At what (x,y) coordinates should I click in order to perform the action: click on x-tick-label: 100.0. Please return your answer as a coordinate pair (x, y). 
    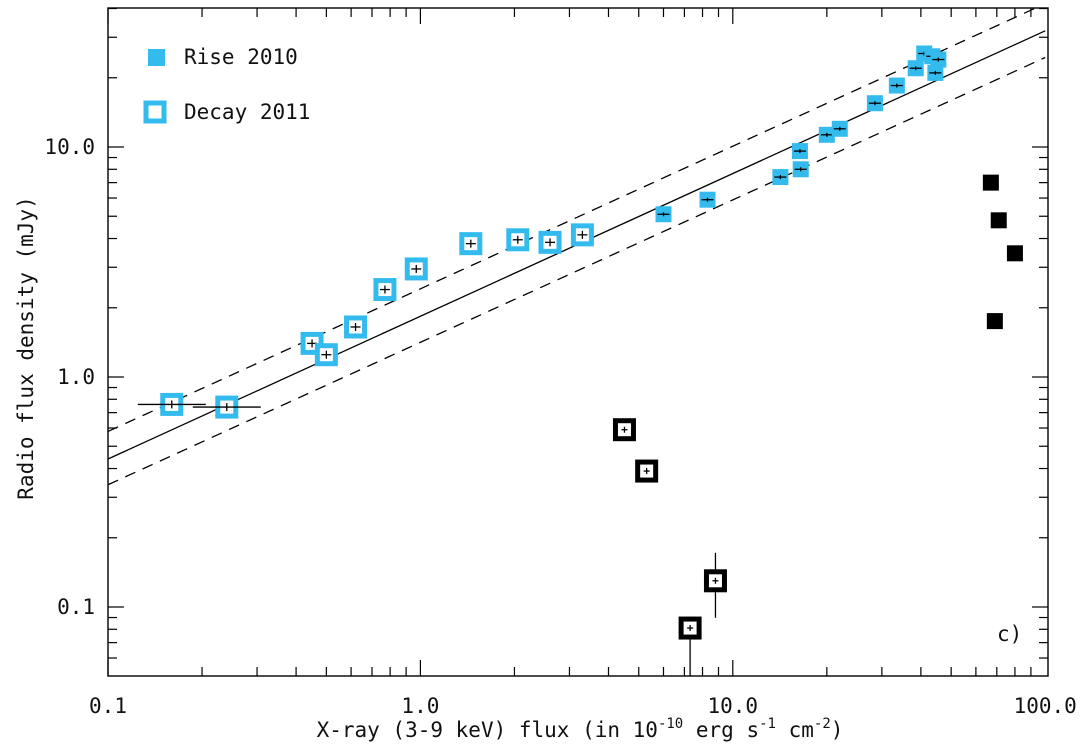
    Looking at the image, I should click on (1045, 706).